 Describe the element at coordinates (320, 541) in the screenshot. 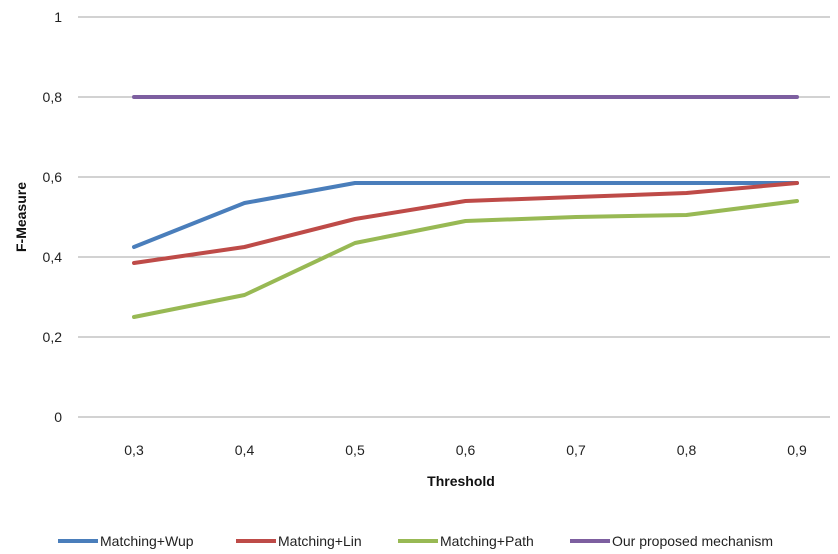

I see `legend-label: Matching+Lin` at that location.